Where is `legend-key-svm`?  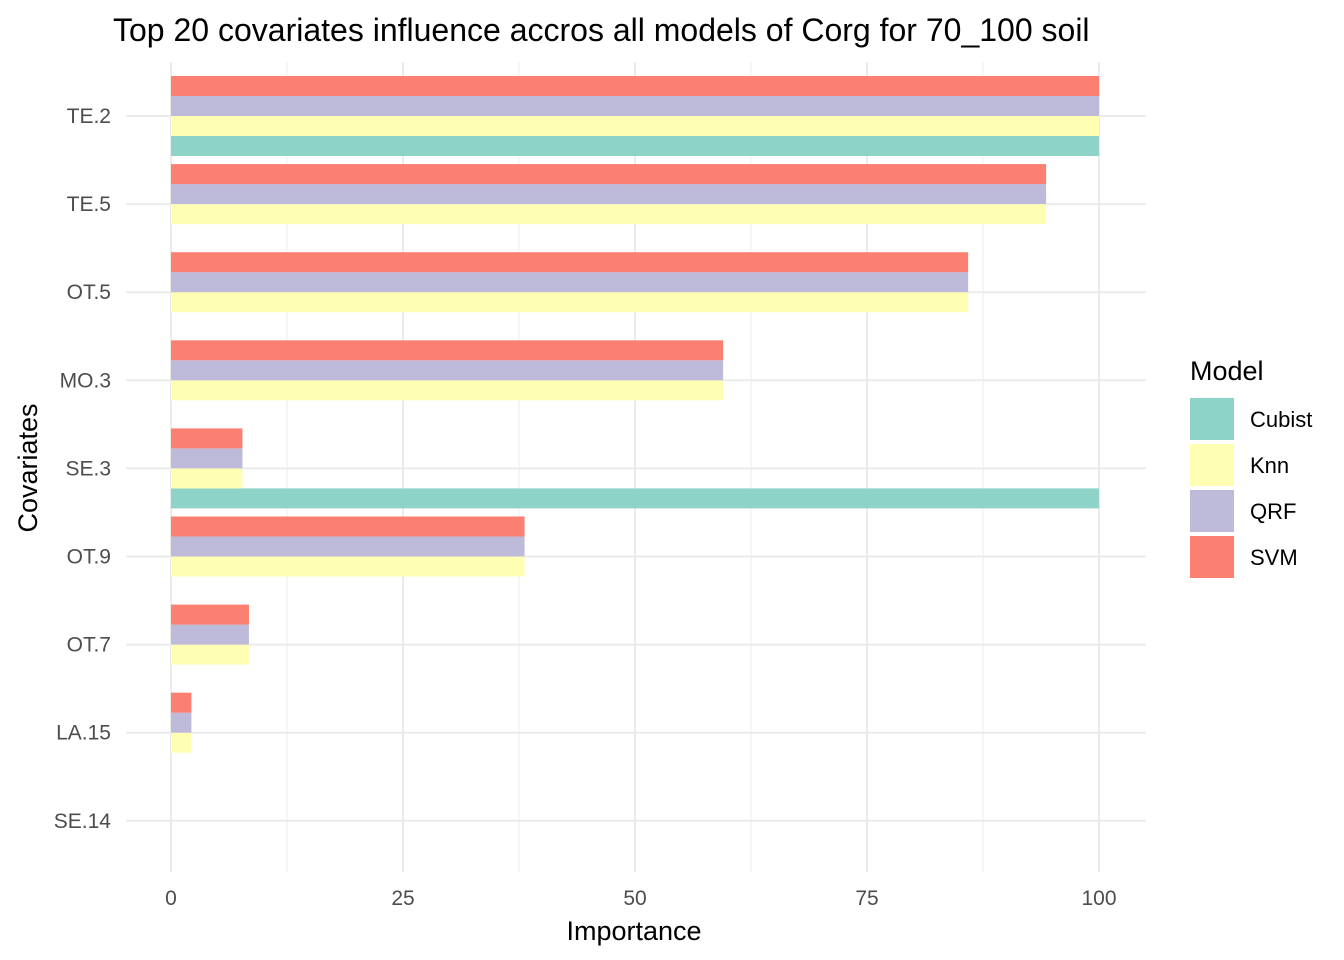 legend-key-svm is located at coordinates (1212, 557).